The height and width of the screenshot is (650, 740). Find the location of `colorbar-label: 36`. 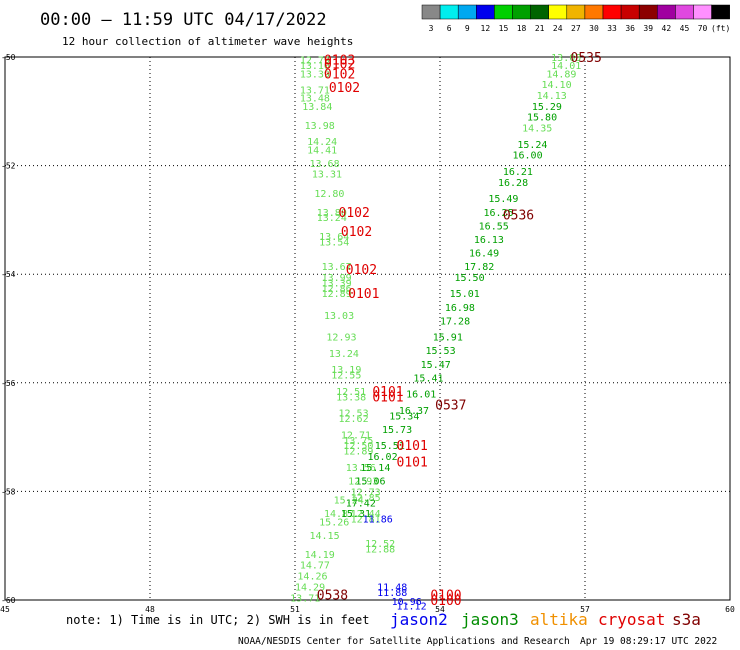

colorbar-label: 36 is located at coordinates (630, 28).